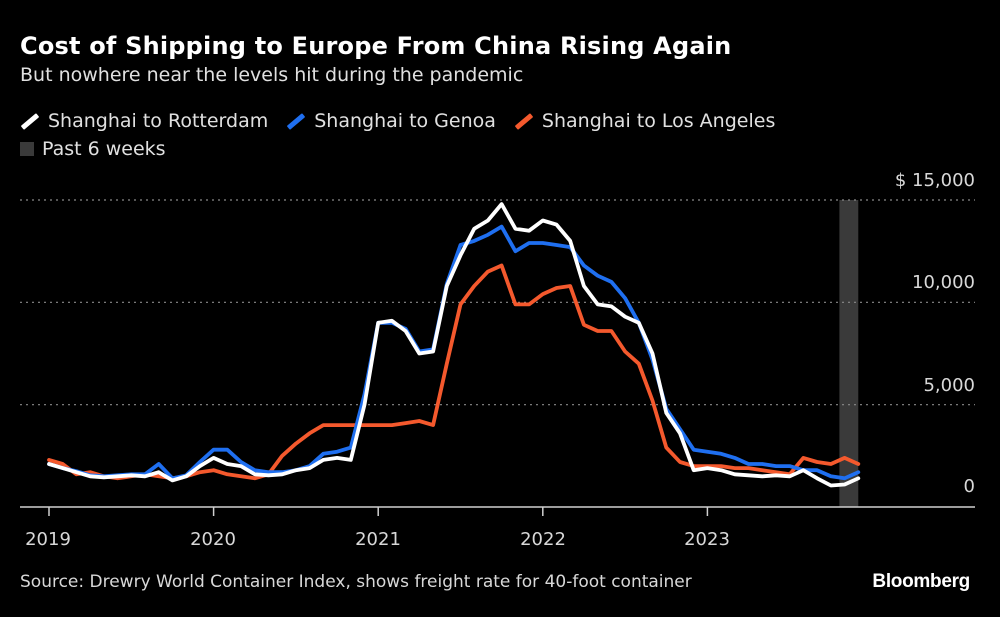 The width and height of the screenshot is (1000, 617). I want to click on y-tick-label: 10,000, so click(943, 282).